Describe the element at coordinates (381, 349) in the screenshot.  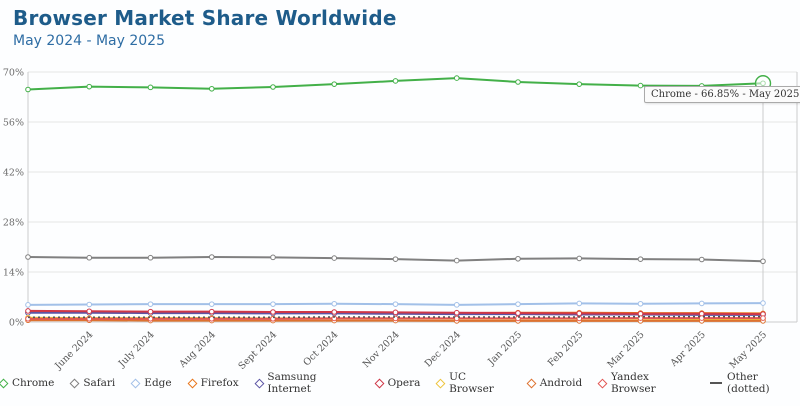
I see `x-axis-tick-label: Nov 2024` at that location.